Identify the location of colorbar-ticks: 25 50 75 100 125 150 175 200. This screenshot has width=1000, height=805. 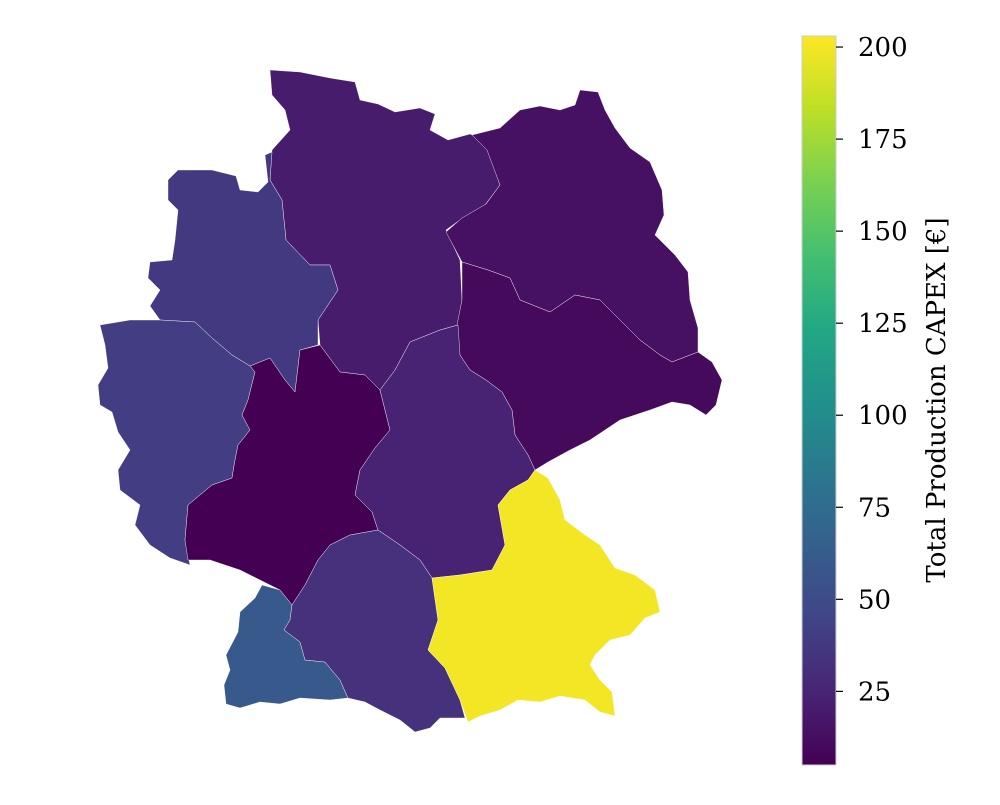
(872, 370).